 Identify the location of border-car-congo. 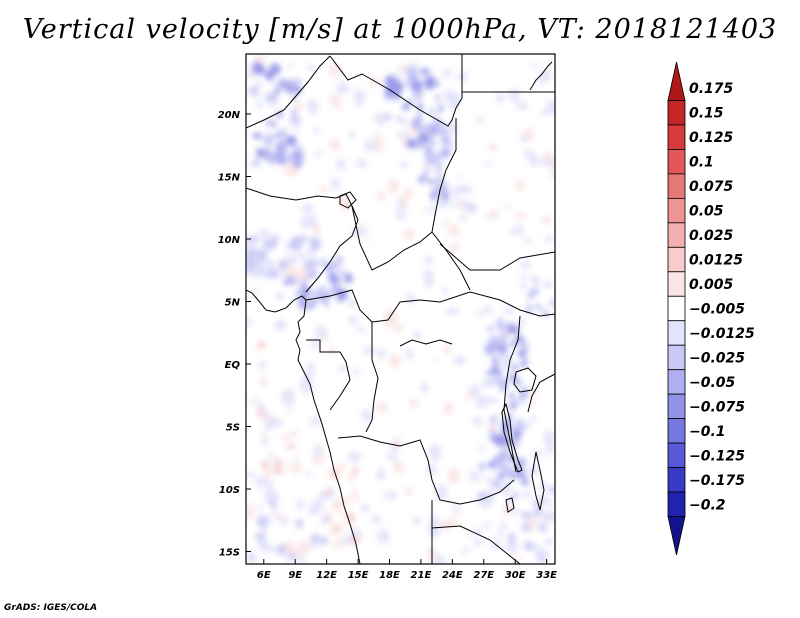
(372, 377).